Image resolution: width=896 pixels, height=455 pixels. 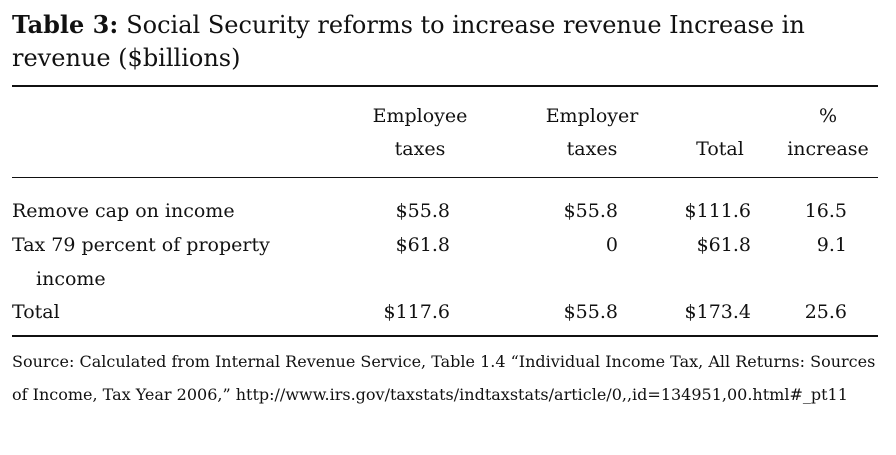 I want to click on header-total-line2: Total, so click(x=720, y=149).